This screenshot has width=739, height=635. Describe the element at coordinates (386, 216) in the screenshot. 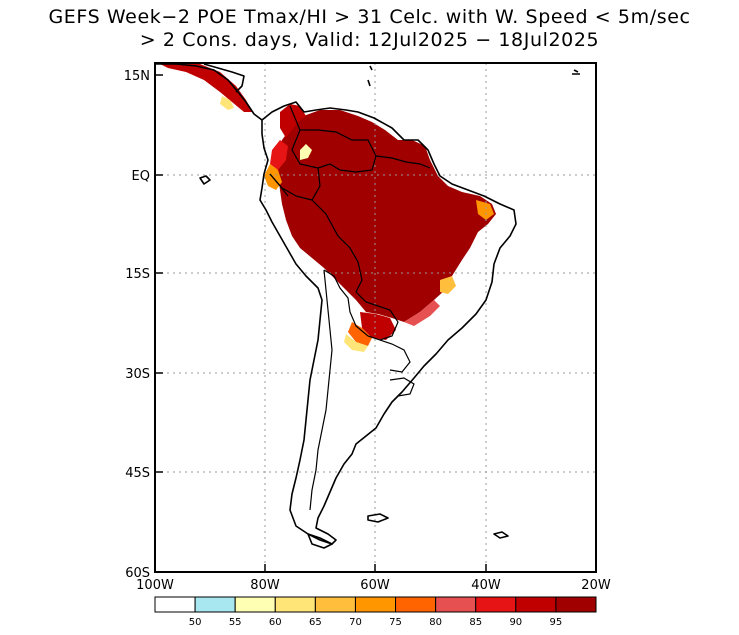

I see `poe-95-region` at that location.